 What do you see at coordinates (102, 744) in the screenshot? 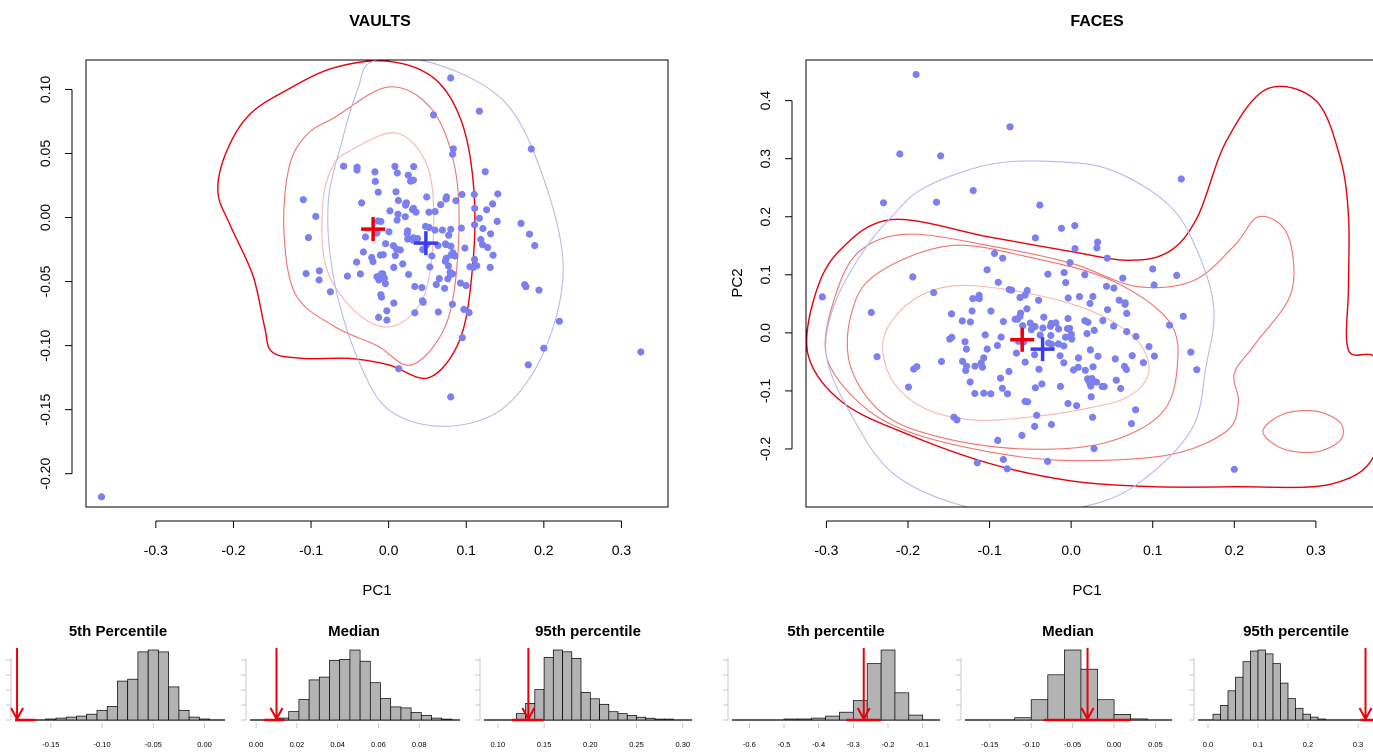
I see `hist-x-tick-label: -0.10` at bounding box center [102, 744].